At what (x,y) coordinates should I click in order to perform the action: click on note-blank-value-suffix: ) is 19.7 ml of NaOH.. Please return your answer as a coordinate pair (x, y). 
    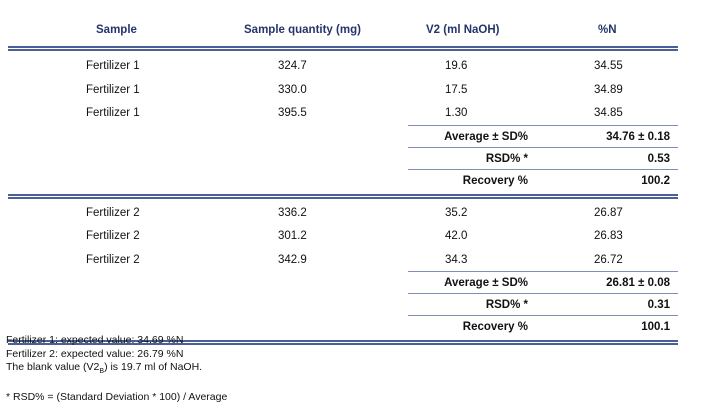
    Looking at the image, I should click on (153, 367).